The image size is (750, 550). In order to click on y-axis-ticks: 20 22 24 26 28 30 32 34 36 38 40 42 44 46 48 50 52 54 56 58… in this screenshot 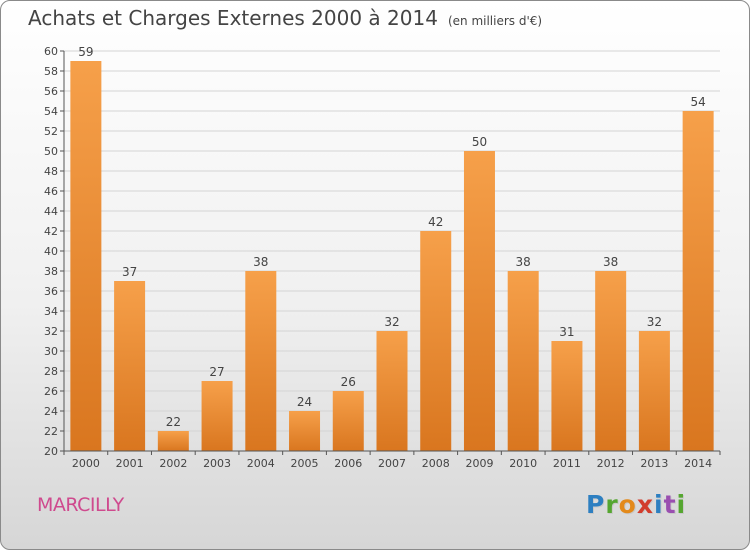, I will do `click(54, 251)`.